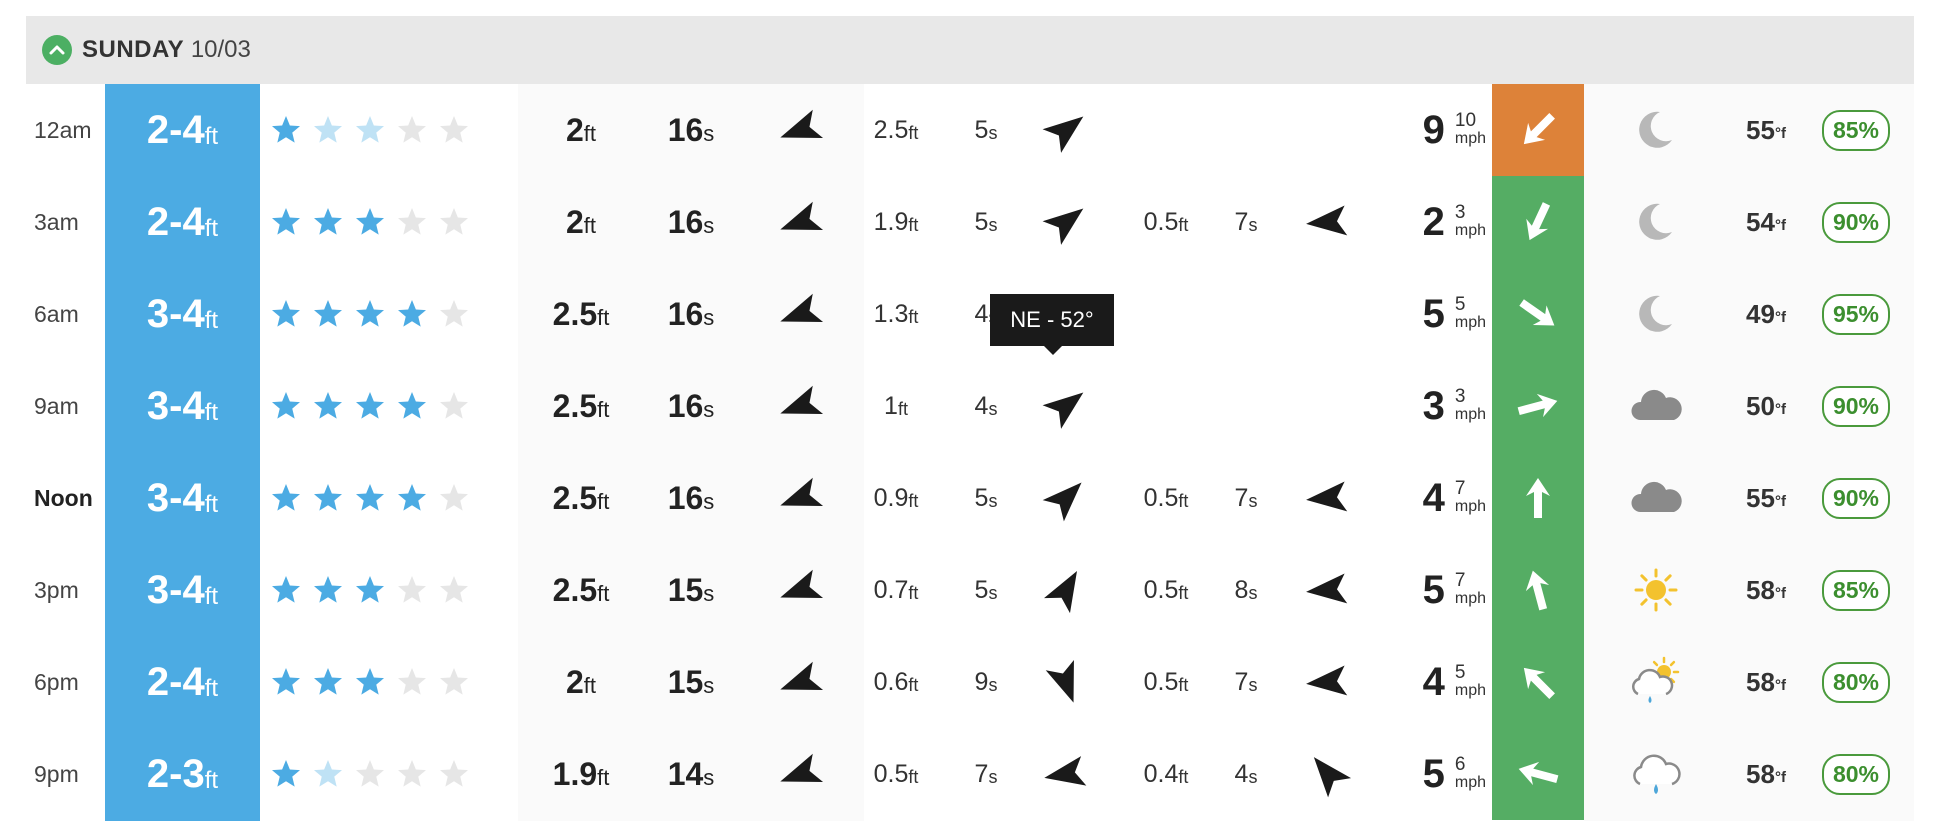  I want to click on tertiary-swell-height-unit: ft, so click(1183, 684).